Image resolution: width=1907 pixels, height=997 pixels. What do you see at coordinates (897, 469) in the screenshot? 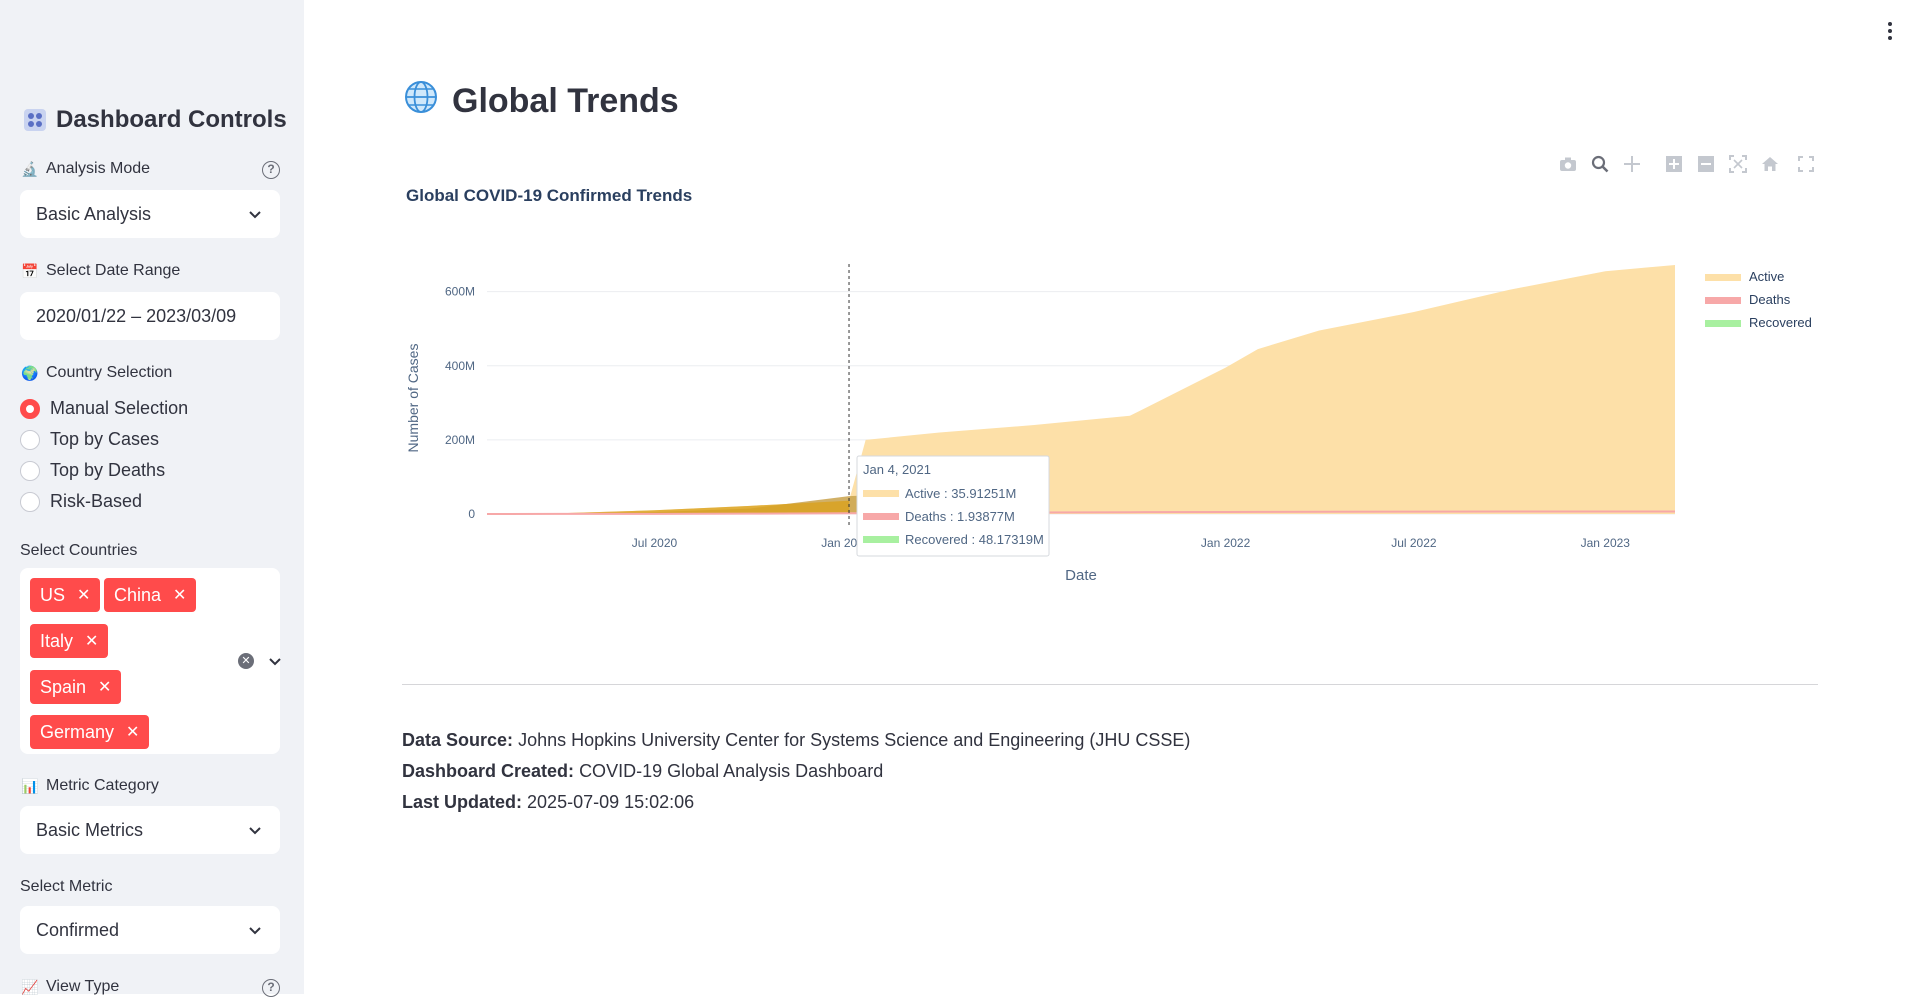
I see `tooltip-date: Jan 4, 2021` at bounding box center [897, 469].